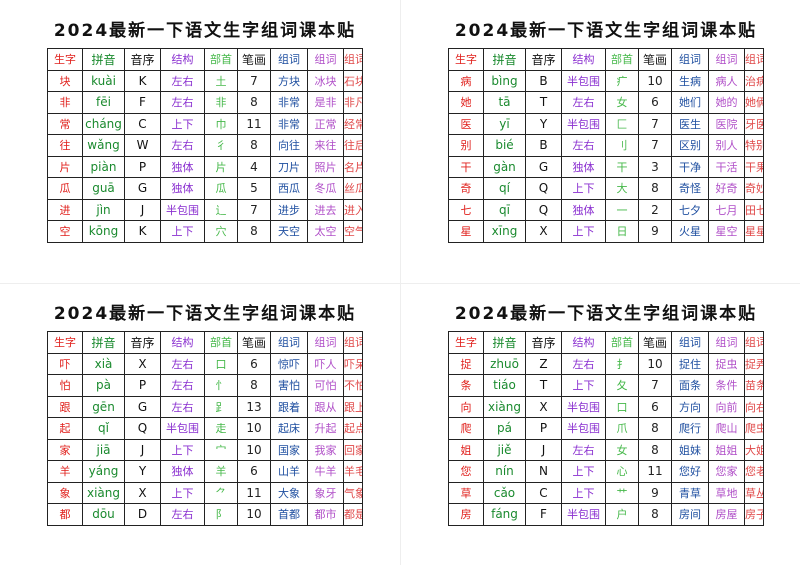  What do you see at coordinates (504, 514) in the screenshot?
I see `table-cell: fáng` at bounding box center [504, 514].